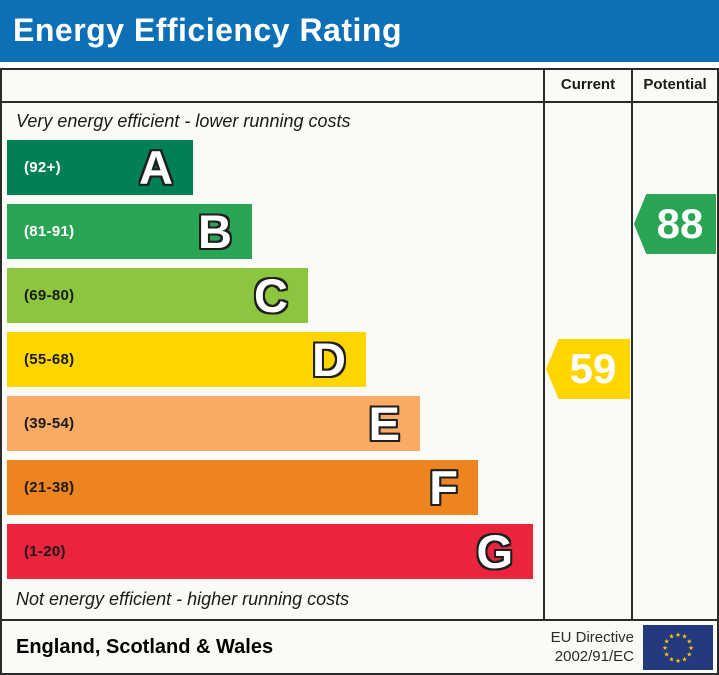 Image resolution: width=719 pixels, height=675 pixels. I want to click on band-range-label: (69-80), so click(49, 295).